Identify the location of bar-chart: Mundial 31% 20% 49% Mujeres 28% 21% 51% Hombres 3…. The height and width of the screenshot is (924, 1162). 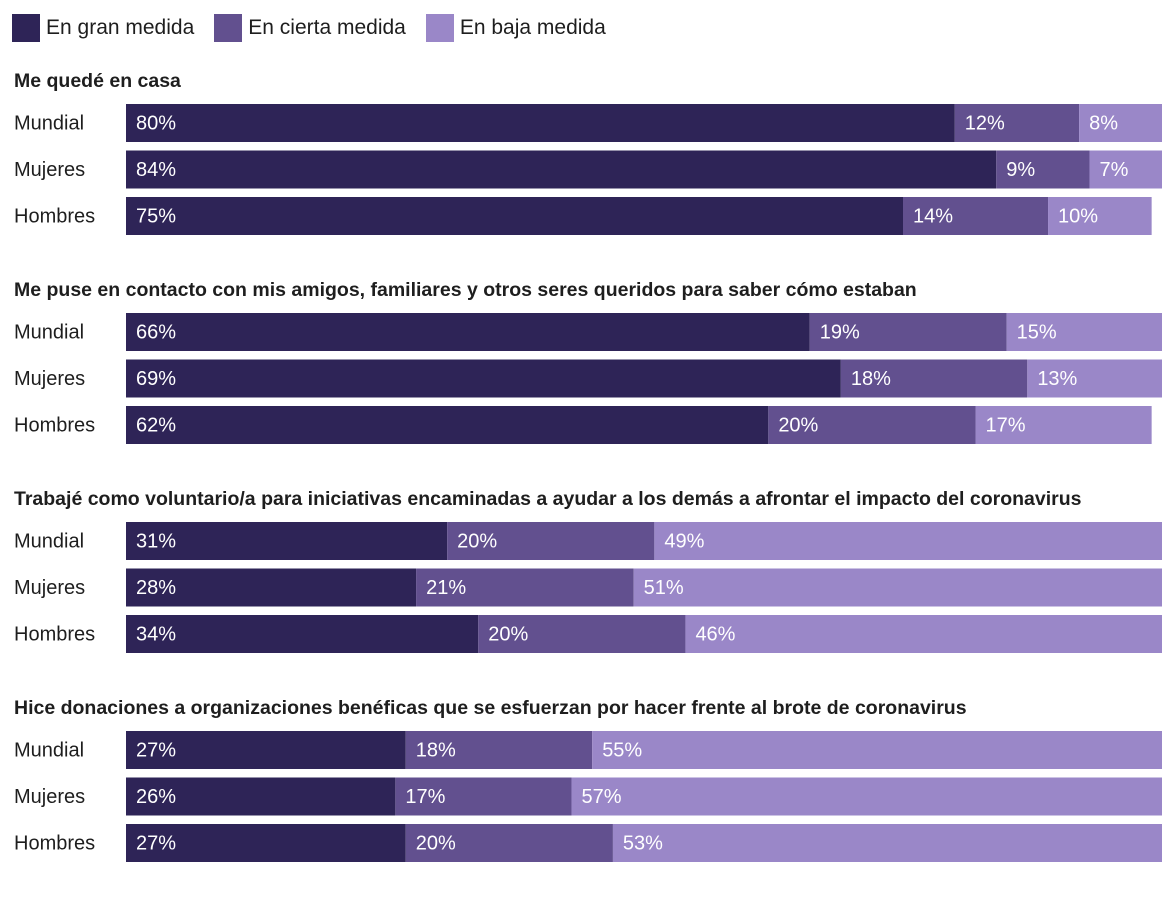
(588, 587).